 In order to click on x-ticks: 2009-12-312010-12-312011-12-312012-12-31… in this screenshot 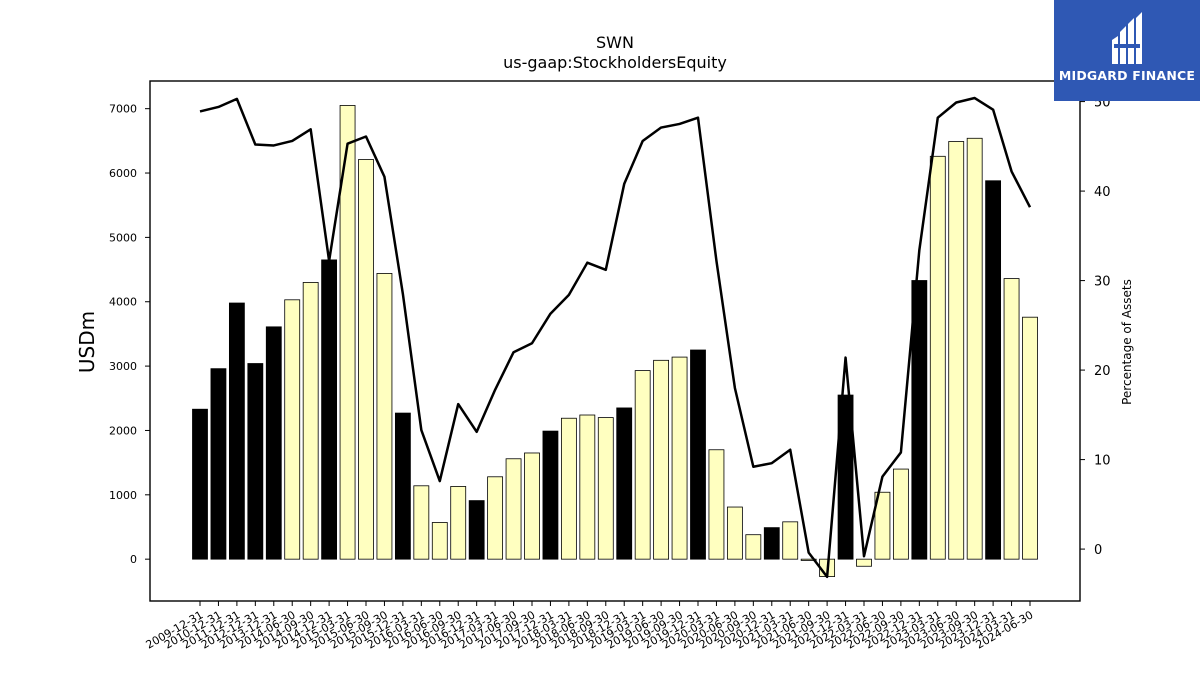, I will do `click(590, 626)`.